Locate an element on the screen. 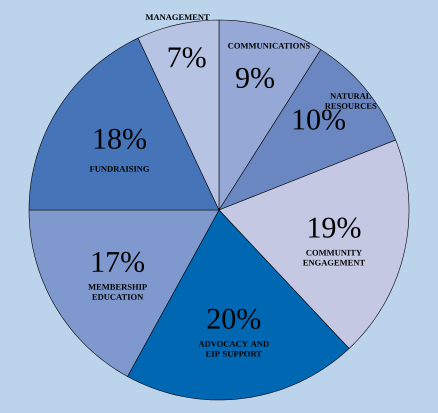 Image resolution: width=438 pixels, height=413 pixels. data-label: 17% is located at coordinates (118, 262).